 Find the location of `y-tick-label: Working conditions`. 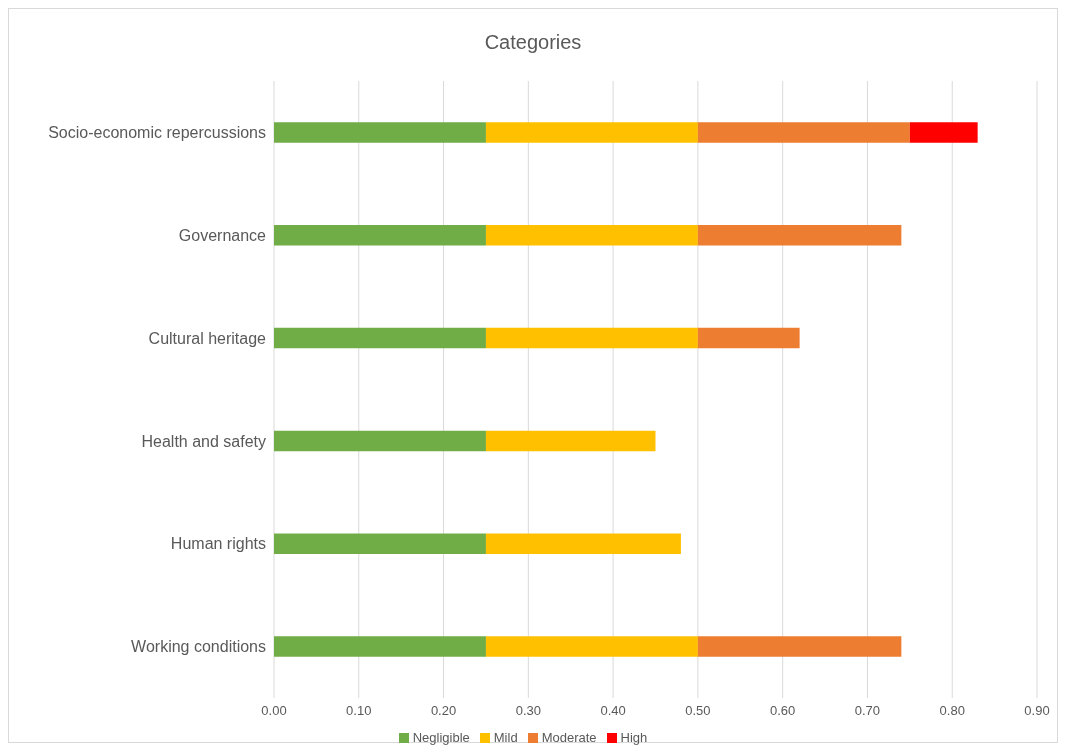

y-tick-label: Working conditions is located at coordinates (198, 647).